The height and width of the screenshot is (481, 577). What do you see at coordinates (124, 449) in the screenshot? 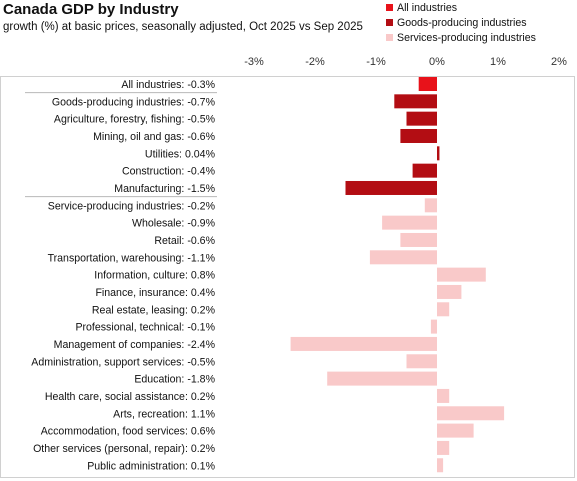
I see `category-label: Other services (personal, repair): 0.2%` at bounding box center [124, 449].